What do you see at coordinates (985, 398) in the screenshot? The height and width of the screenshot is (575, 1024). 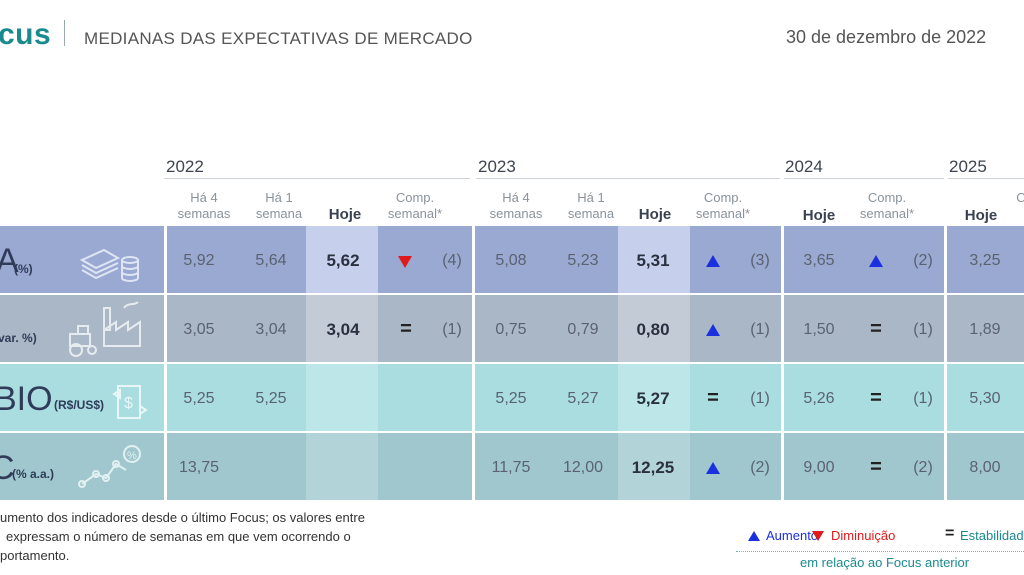 I see `cell-hoje: 5,30` at bounding box center [985, 398].